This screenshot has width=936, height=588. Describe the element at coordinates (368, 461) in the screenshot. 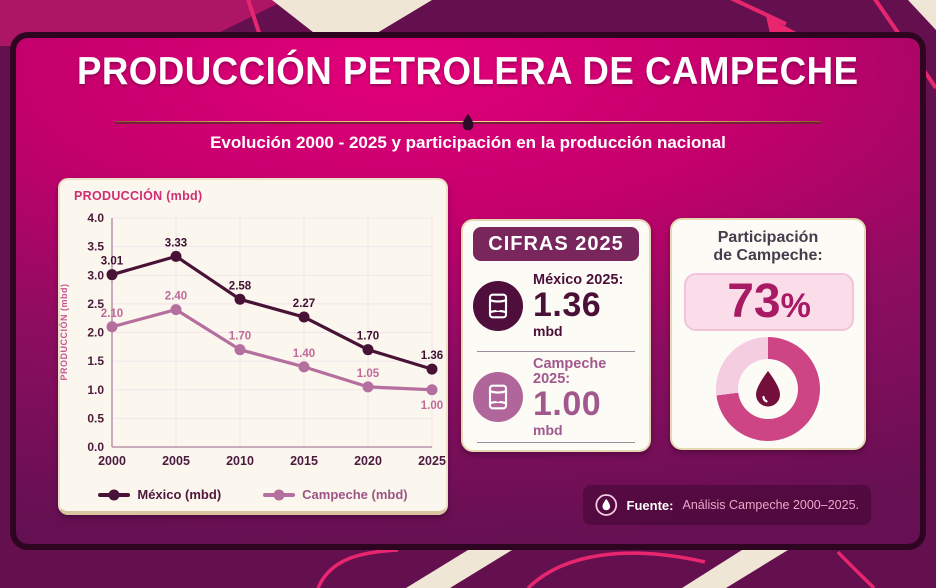

I see `svg-text: 2020` at that location.